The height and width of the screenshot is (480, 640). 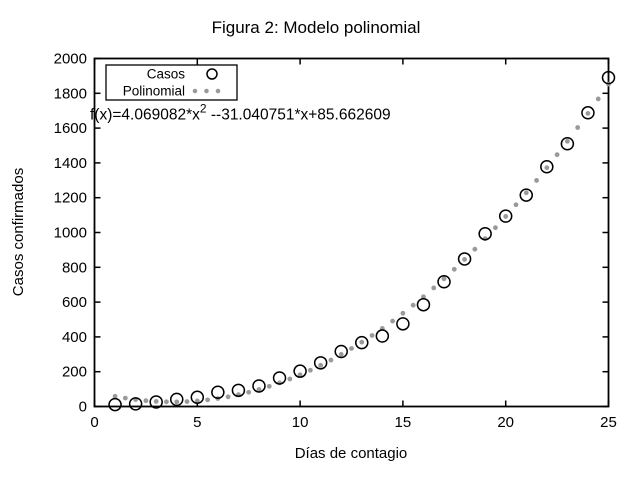 I want to click on y-tick-label: 1600, so click(x=70, y=128).